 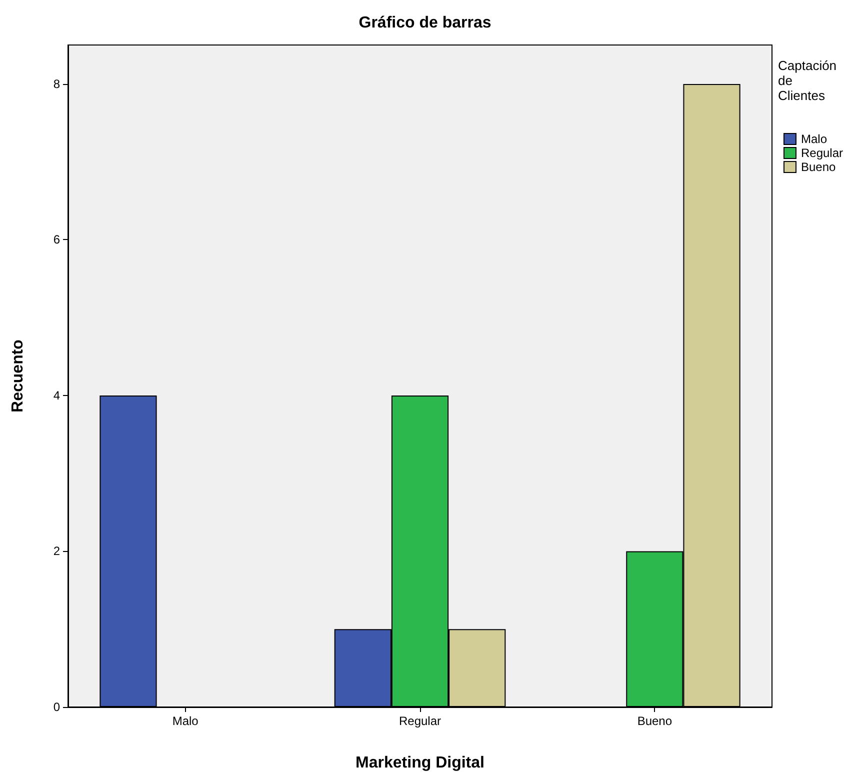 What do you see at coordinates (185, 721) in the screenshot?
I see `x-tick-label: Malo` at bounding box center [185, 721].